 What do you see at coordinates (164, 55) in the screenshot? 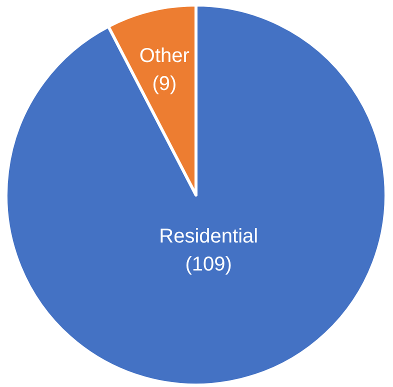
I see `slice-label: Other` at bounding box center [164, 55].